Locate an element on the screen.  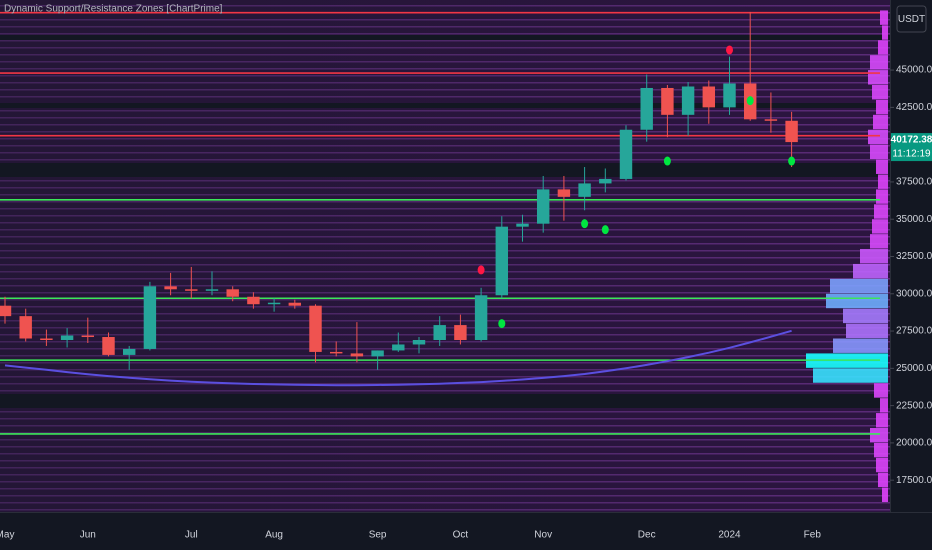
x-tick-label: Jul is located at coordinates (191, 535).